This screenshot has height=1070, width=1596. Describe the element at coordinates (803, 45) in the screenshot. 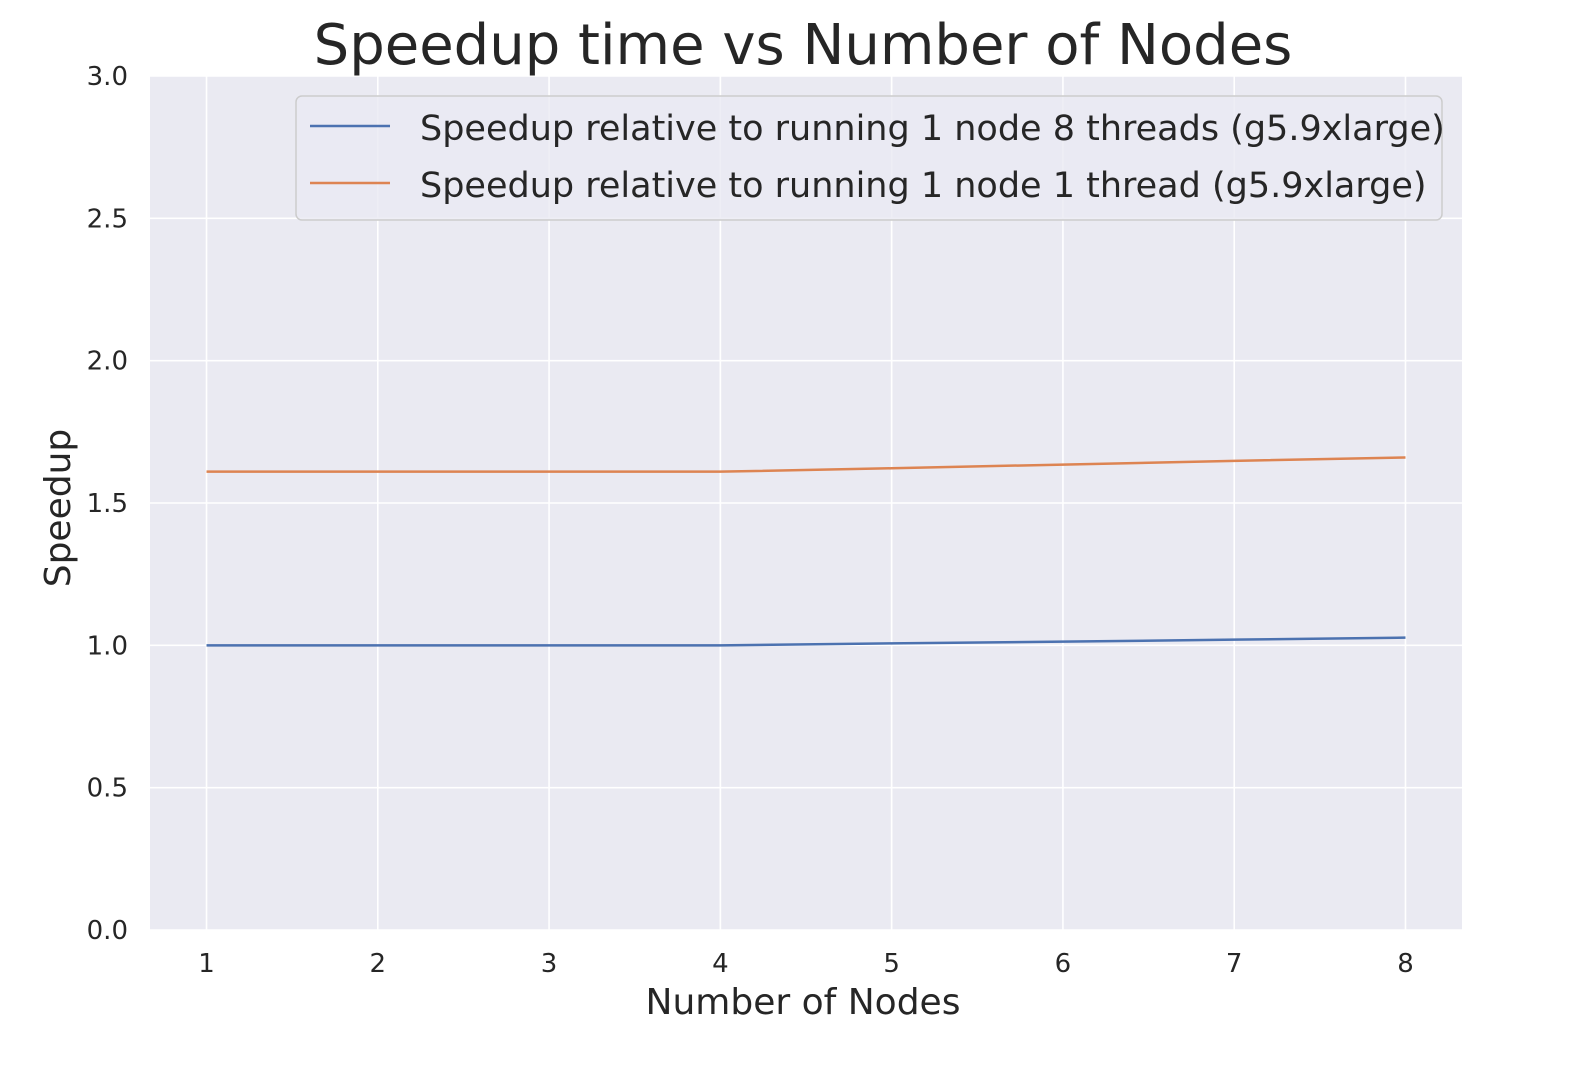

I see `chart-title: Speedup time vs Number of Nodes` at that location.